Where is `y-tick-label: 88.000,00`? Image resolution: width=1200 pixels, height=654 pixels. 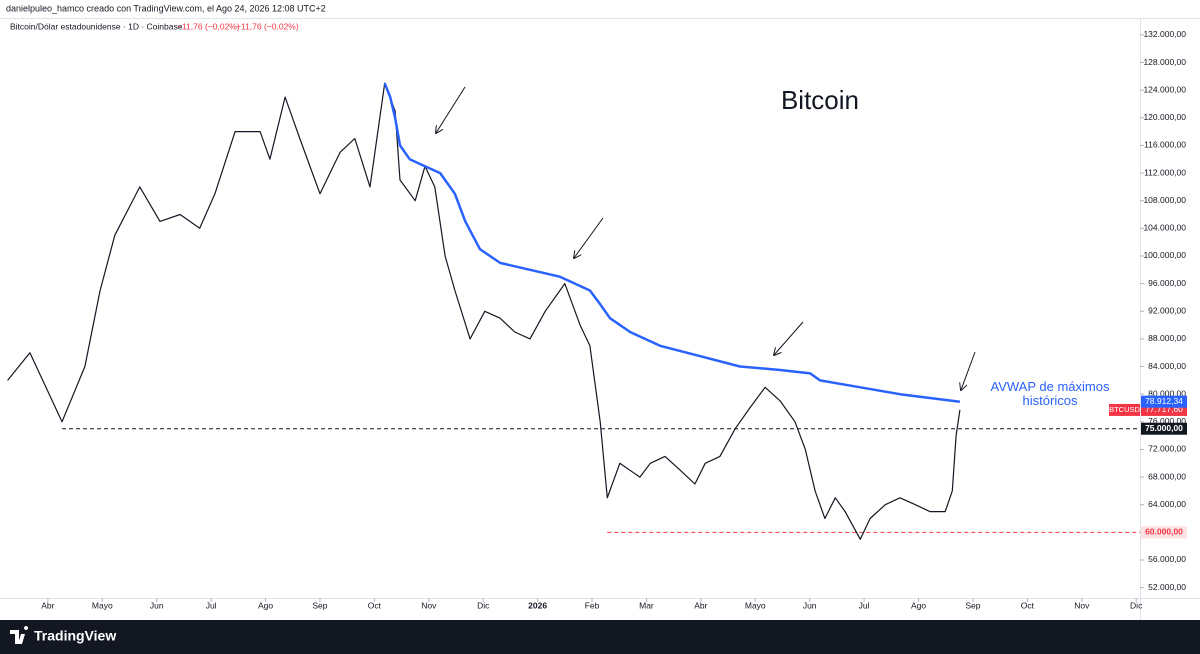
y-tick-label: 88.000,00 is located at coordinates (1167, 338).